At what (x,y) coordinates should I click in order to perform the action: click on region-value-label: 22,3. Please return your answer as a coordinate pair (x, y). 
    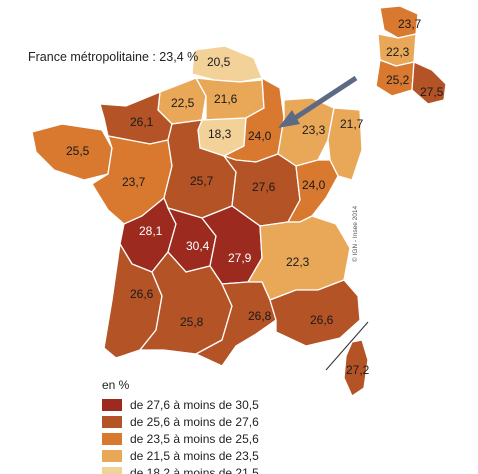
    Looking at the image, I should click on (298, 262).